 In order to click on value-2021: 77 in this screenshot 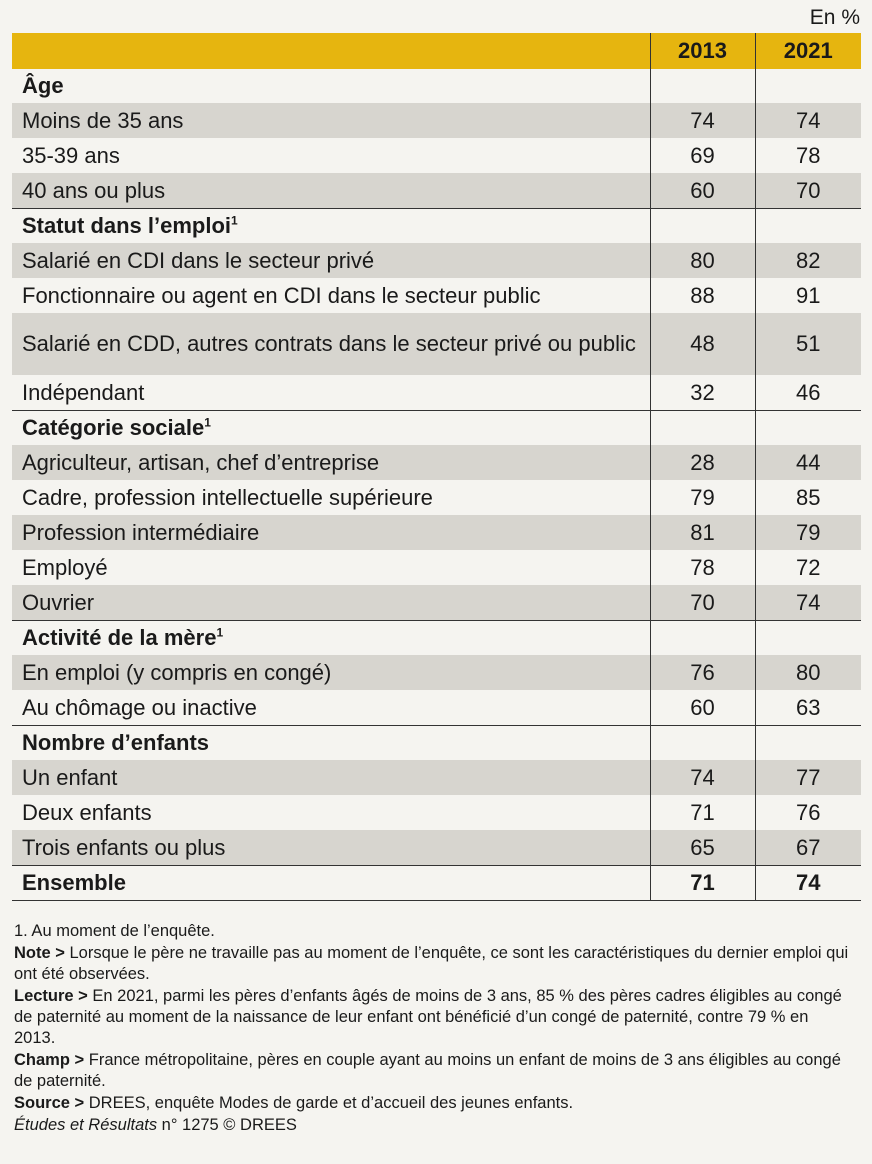, I will do `click(807, 777)`.